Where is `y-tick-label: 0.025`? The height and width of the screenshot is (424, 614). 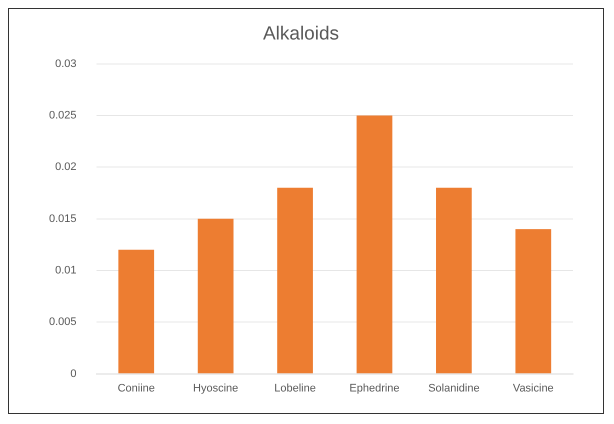
y-tick-label: 0.025 is located at coordinates (62, 116).